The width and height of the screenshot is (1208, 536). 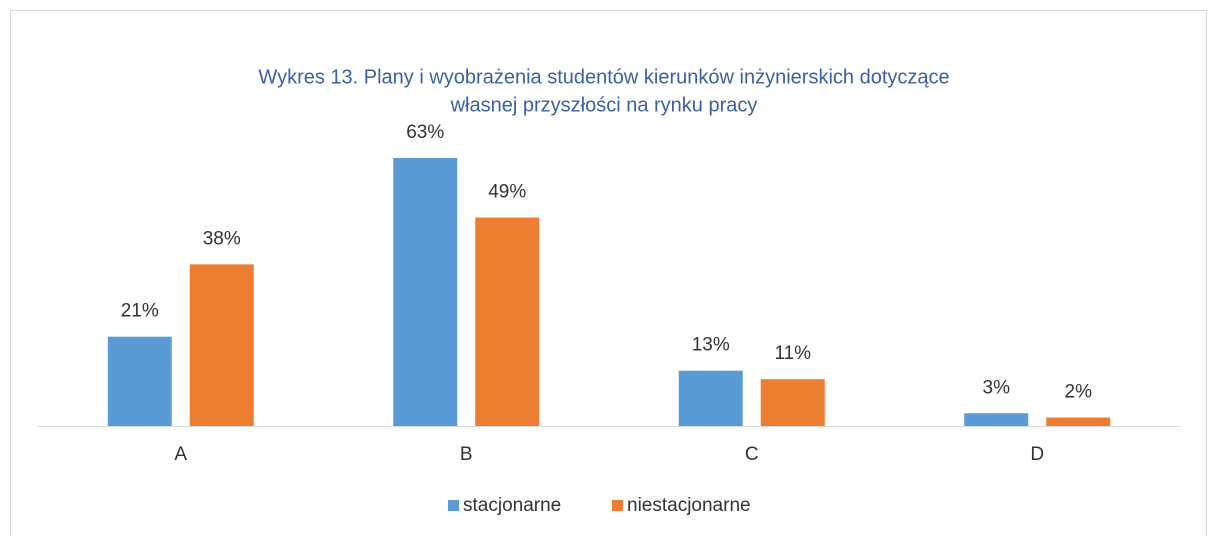 I want to click on data-label: 21%, so click(x=140, y=311).